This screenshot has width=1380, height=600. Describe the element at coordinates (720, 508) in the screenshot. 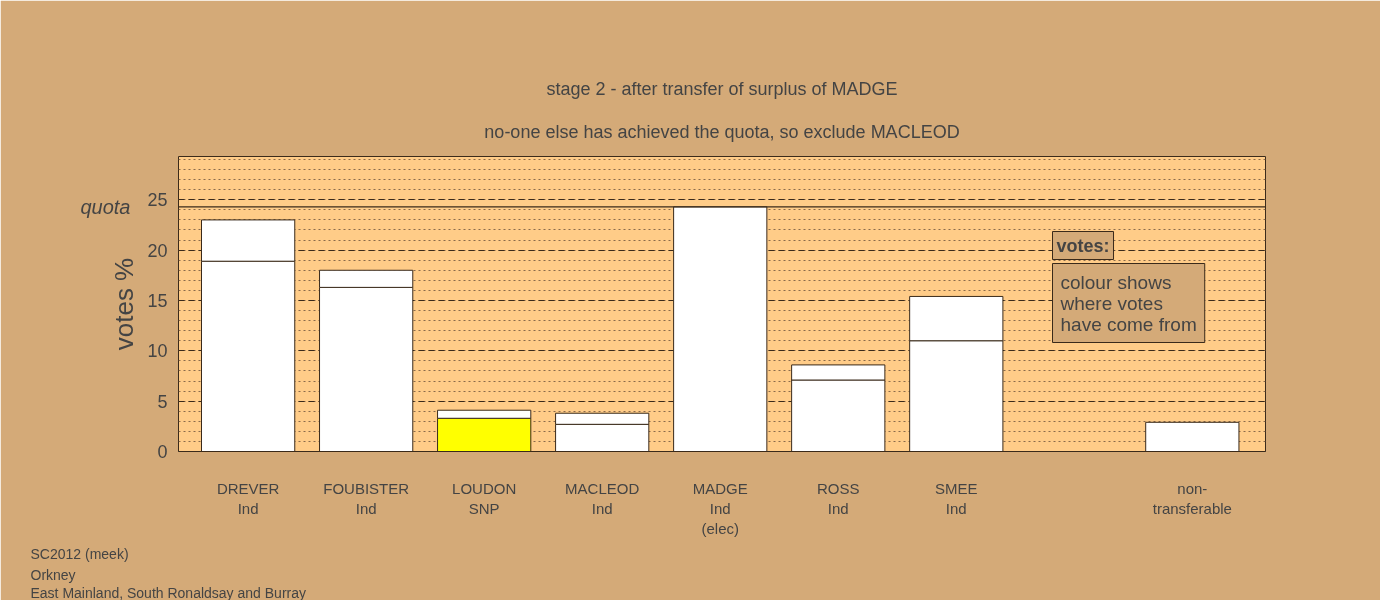

I see `x-tick-label: MADGE Ind (elec)` at that location.